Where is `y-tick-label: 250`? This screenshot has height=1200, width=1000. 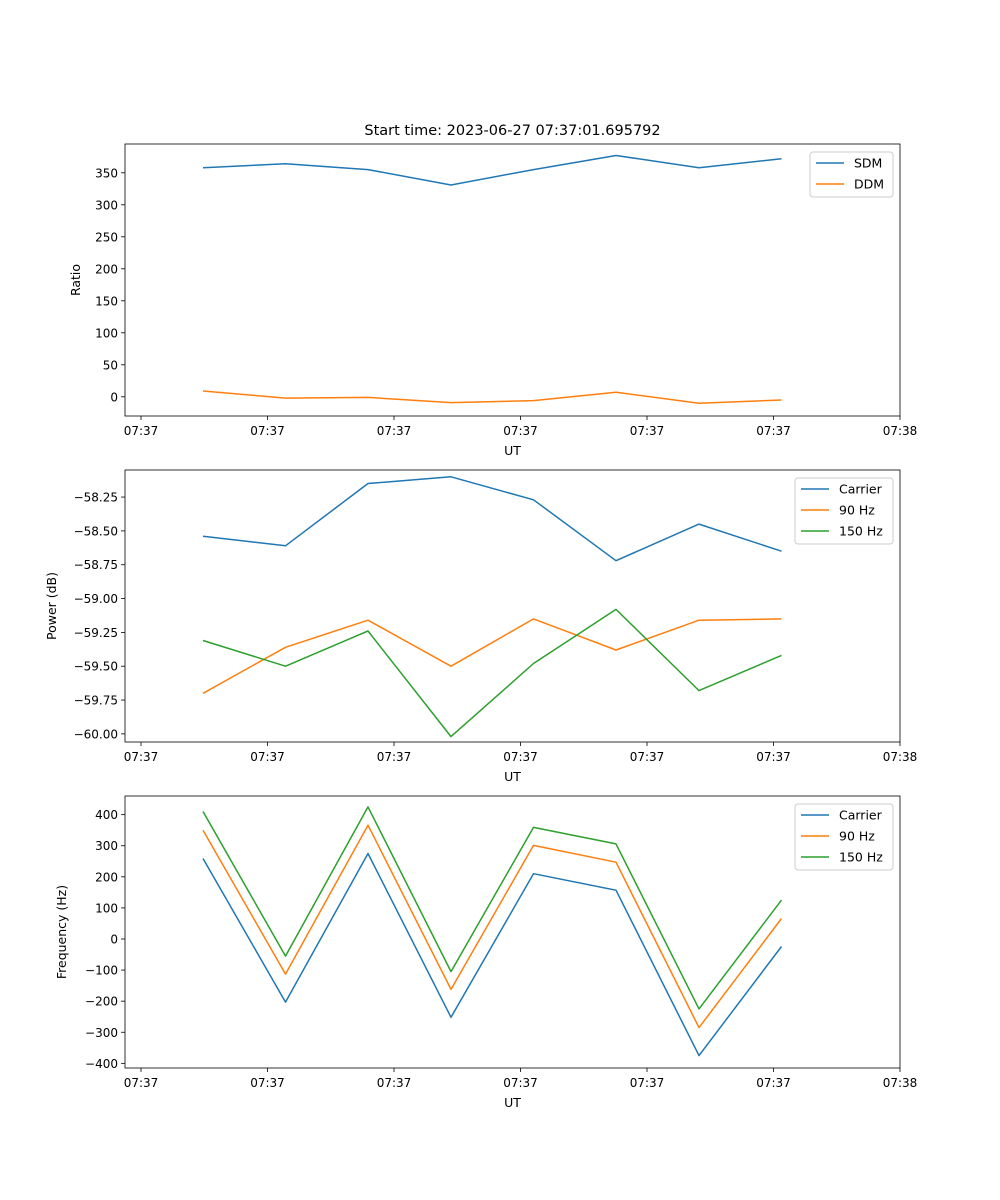
y-tick-label: 250 is located at coordinates (106, 237).